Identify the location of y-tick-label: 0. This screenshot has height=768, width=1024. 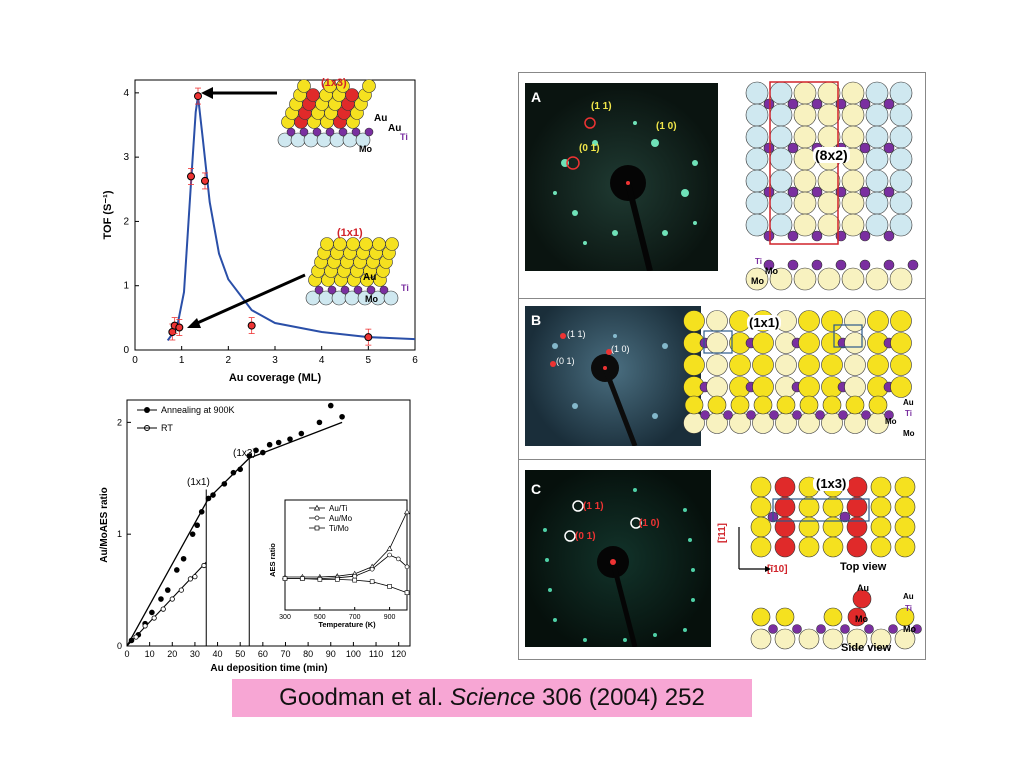
(126, 350).